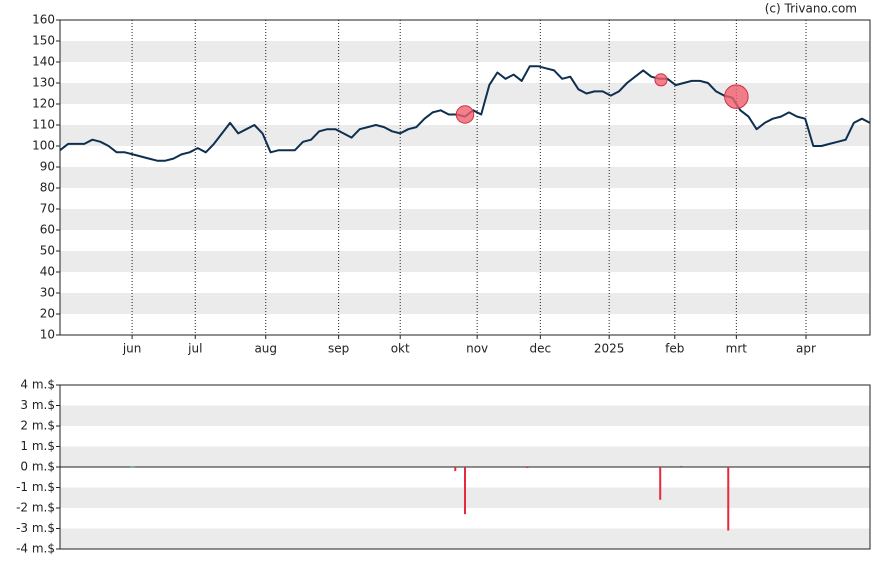  What do you see at coordinates (737, 349) in the screenshot?
I see `x-tick-label: mrt` at bounding box center [737, 349].